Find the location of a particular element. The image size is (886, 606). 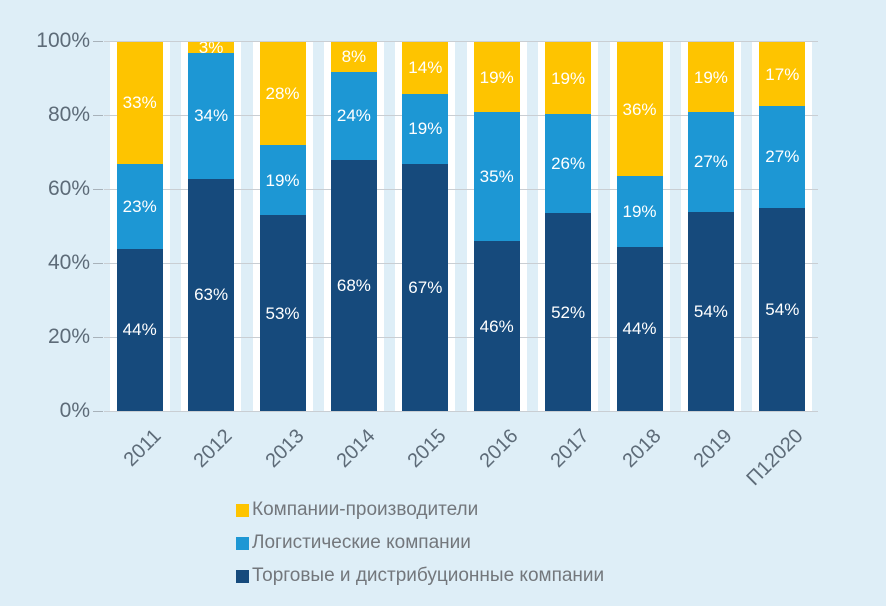

stacked-bar-2011: 33% 23% 44% is located at coordinates (139, 226).